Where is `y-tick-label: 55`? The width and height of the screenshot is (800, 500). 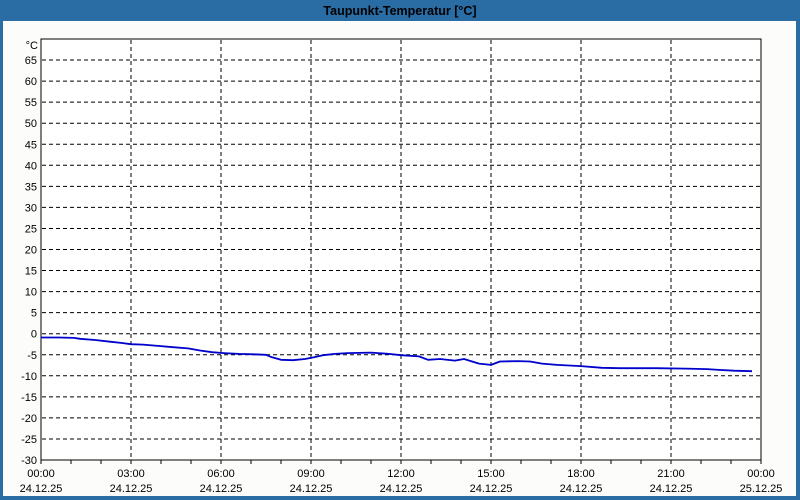
y-tick-label: 55 is located at coordinates (31, 103).